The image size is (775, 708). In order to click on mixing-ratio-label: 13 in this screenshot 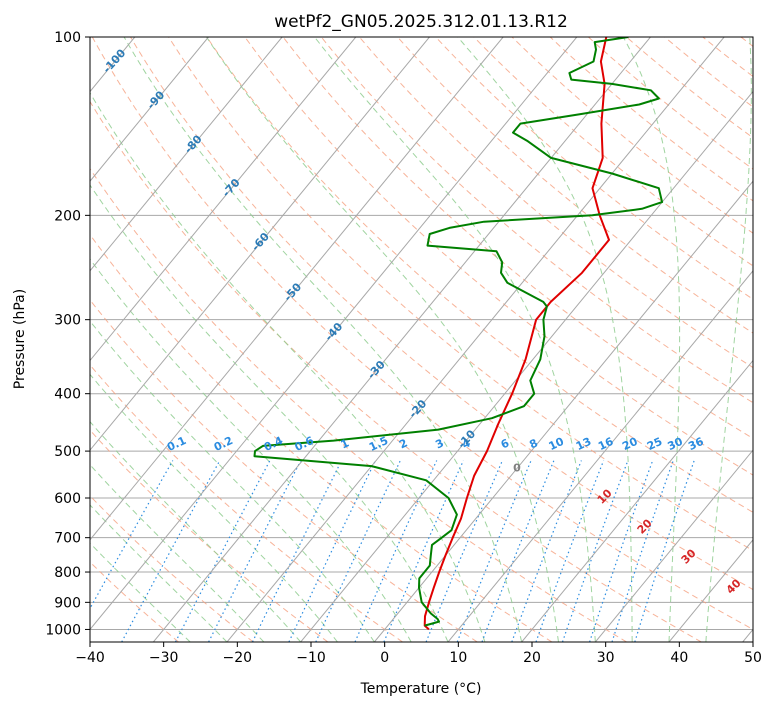, I will do `click(583, 444)`.